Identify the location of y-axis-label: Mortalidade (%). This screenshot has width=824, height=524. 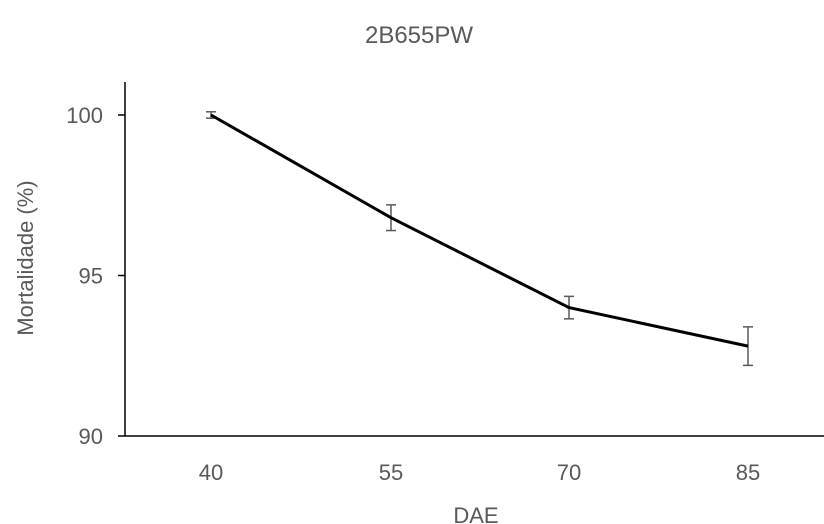
(25, 257).